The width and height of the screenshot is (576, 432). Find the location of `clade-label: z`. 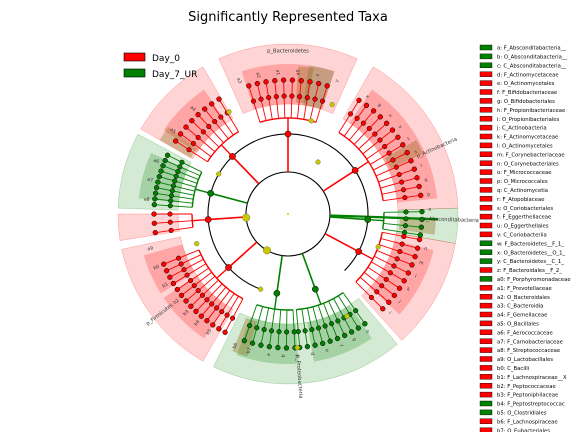

clade-label: z is located at coordinates (319, 75).